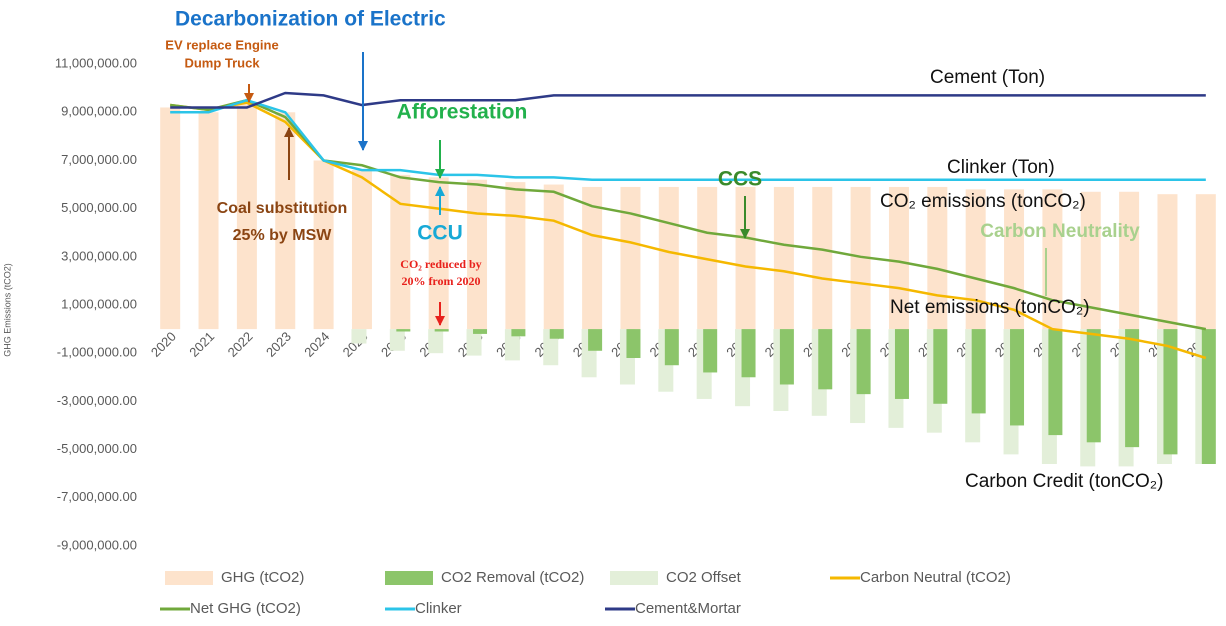 The height and width of the screenshot is (626, 1226). What do you see at coordinates (222, 62) in the screenshot?
I see `annotation: Dump Truck` at bounding box center [222, 62].